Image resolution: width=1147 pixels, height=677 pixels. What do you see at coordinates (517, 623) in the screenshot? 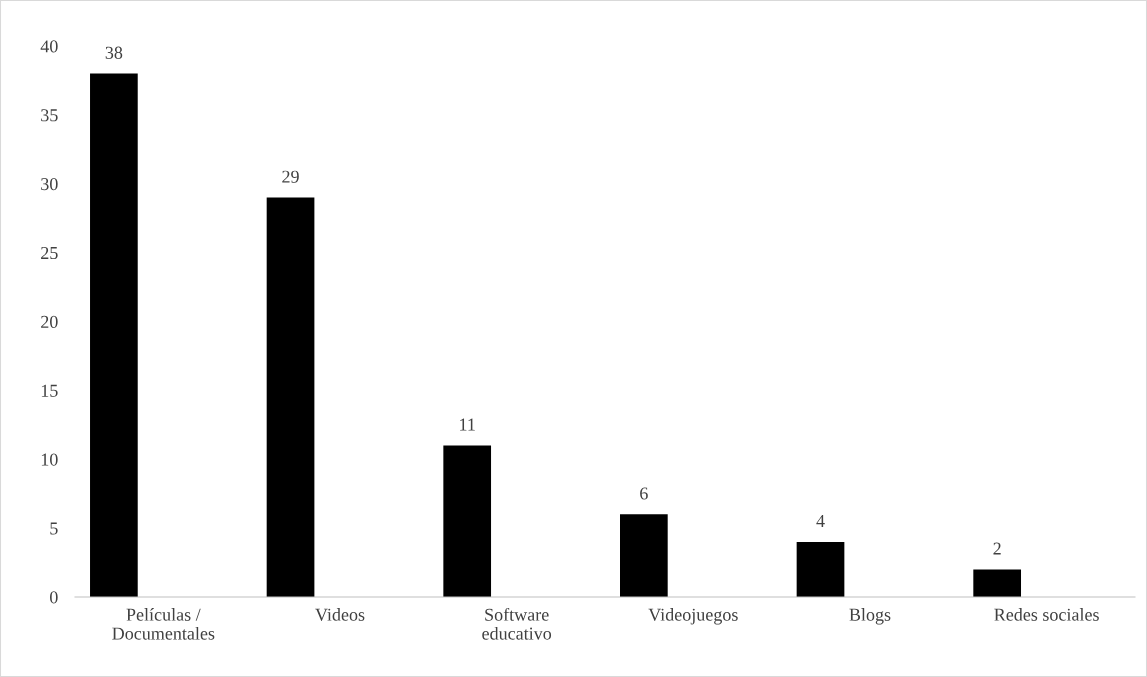
I see `x-tick-label: Software educativo` at bounding box center [517, 623].